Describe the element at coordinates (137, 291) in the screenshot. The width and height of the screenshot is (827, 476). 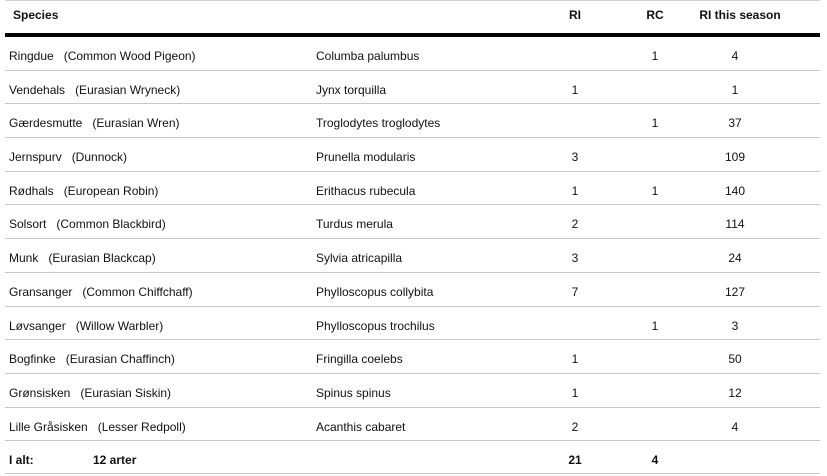
I see `species-english-name: (Common Chiffchaff)` at that location.